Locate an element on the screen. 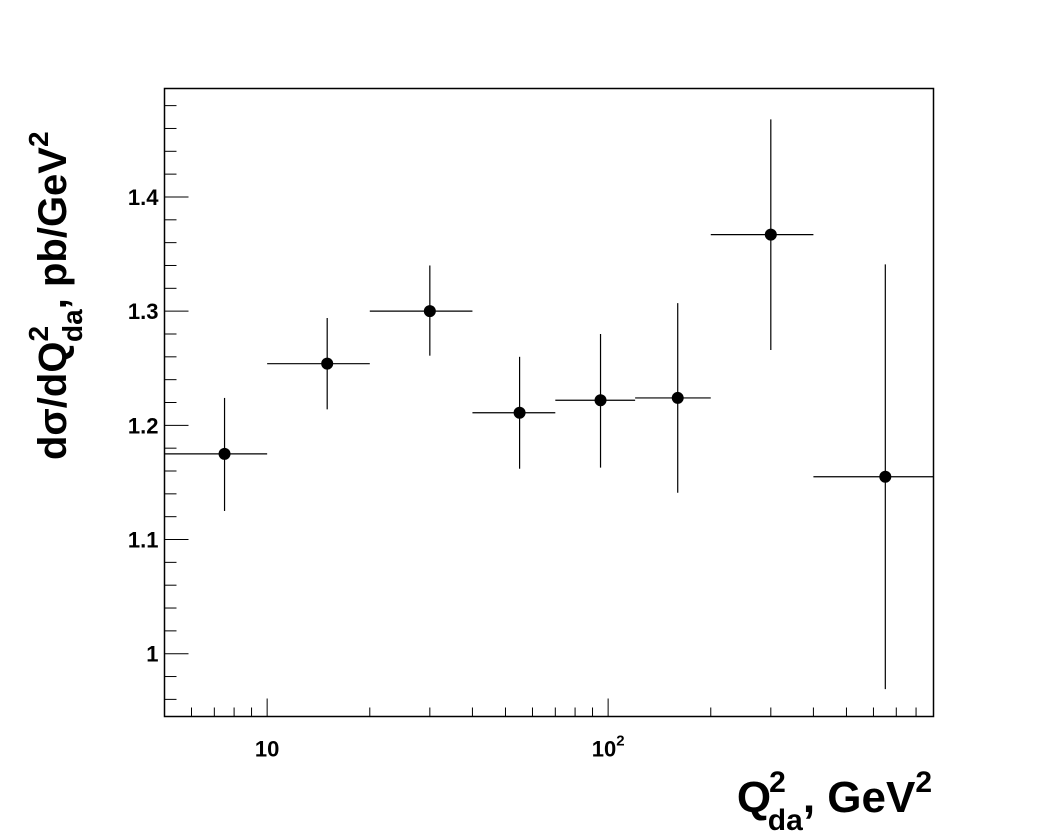 Image resolution: width=1046 pixels, height=832 pixels. y-axis-title-rest-sup: 2 is located at coordinates (38, 139).